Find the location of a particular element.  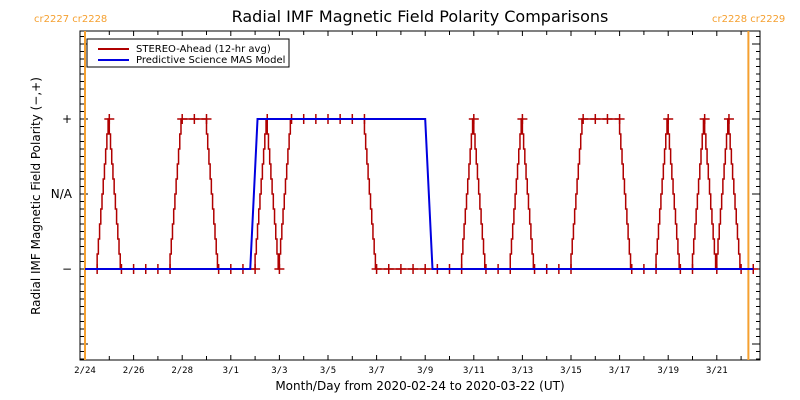

x-tick-label: 3/1 is located at coordinates (231, 371).